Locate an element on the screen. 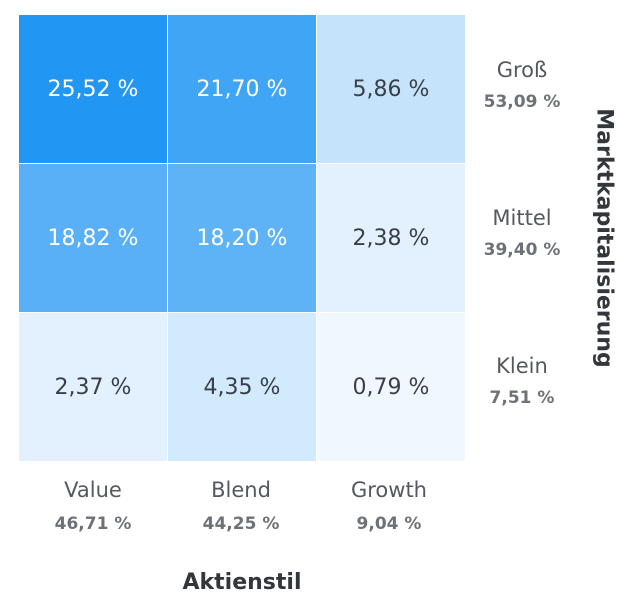 The width and height of the screenshot is (630, 608). row-total: 53,09 % is located at coordinates (522, 102).